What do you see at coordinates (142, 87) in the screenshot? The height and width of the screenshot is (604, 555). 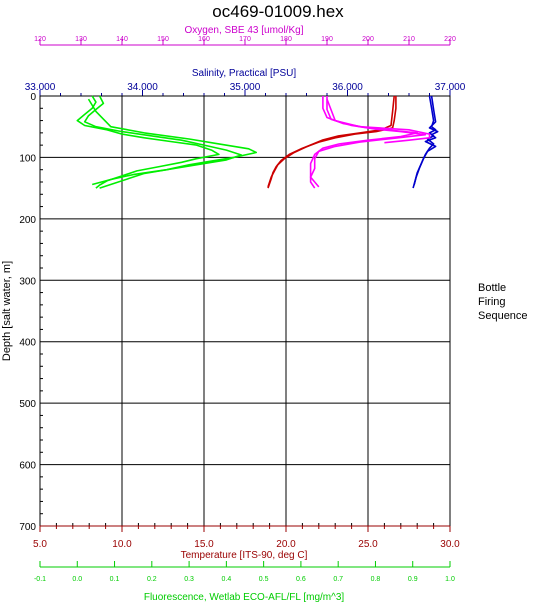 I see `tick-label: 34.000` at bounding box center [142, 87].